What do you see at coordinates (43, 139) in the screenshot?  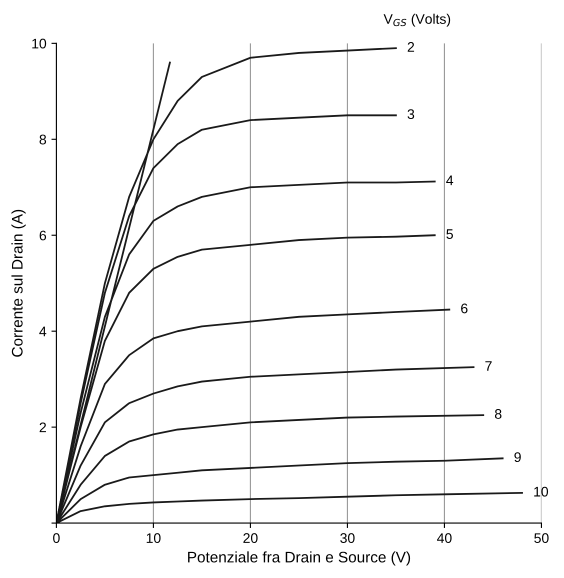 I see `y-tick-label: 8` at bounding box center [43, 139].